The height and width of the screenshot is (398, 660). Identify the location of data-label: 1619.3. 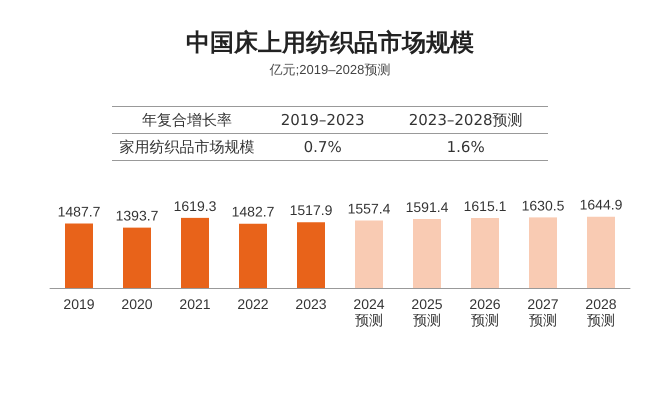
(195, 206).